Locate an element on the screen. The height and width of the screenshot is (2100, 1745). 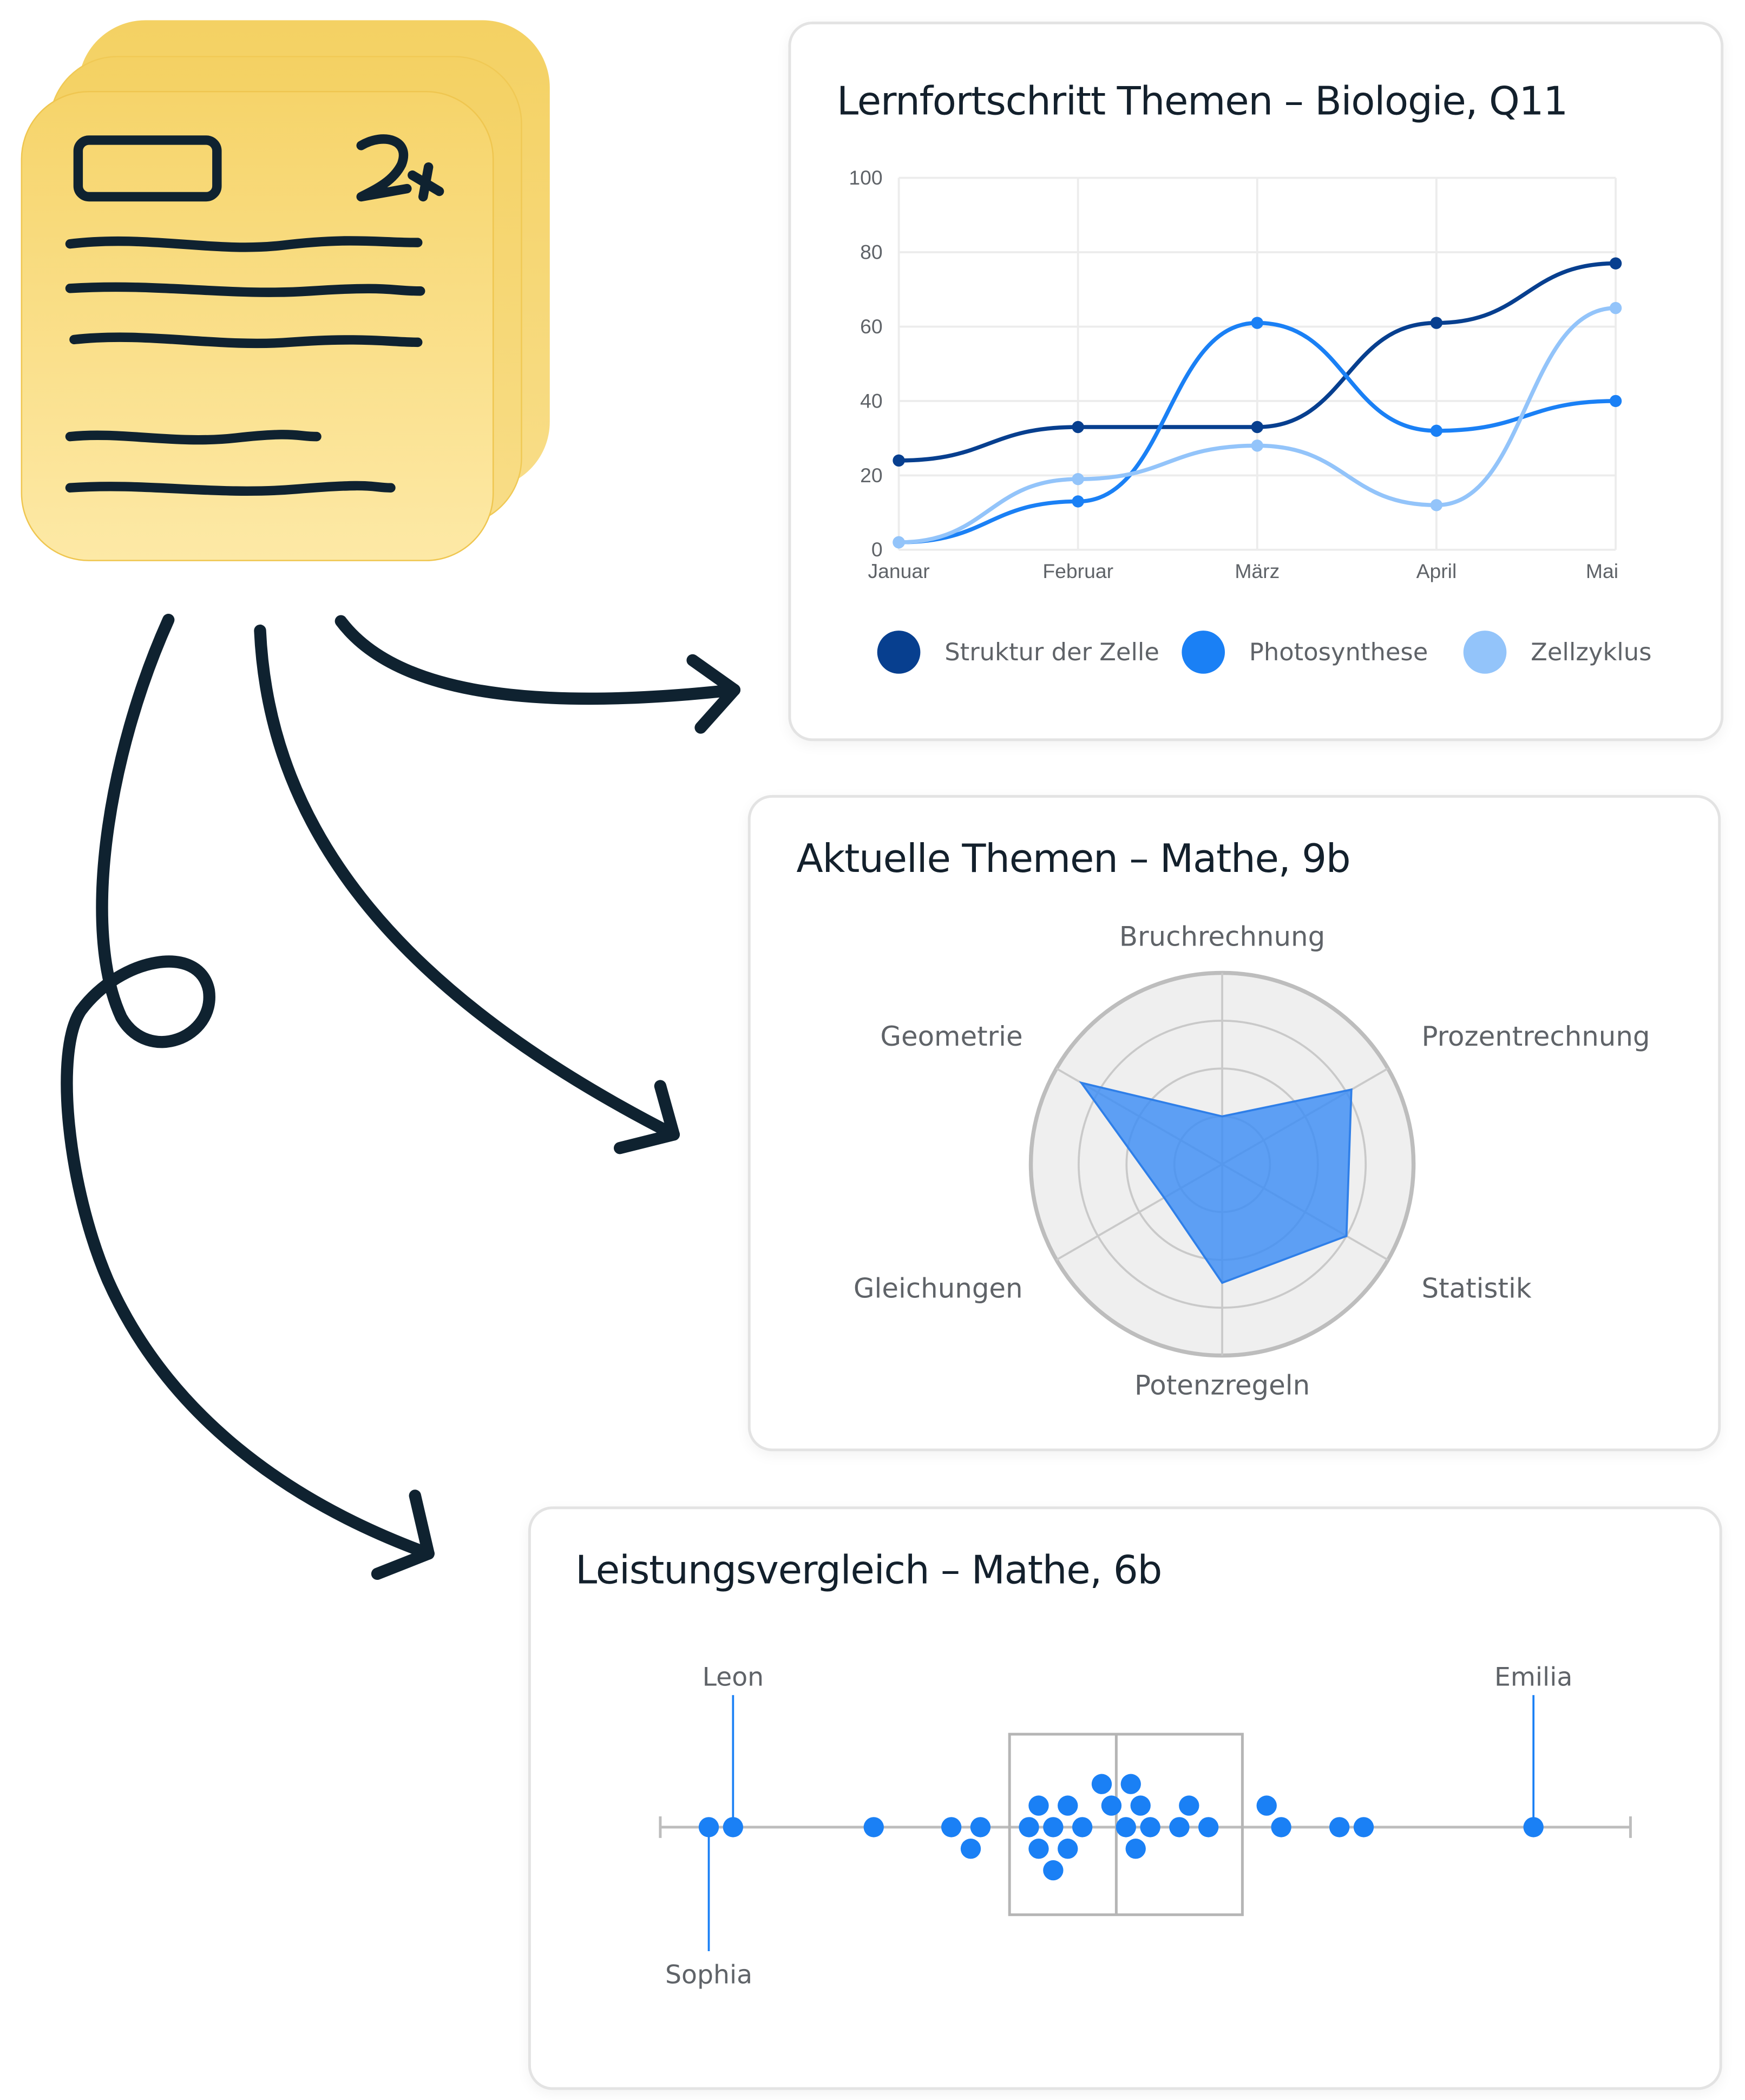
y-tick-label: 0 is located at coordinates (877, 549).